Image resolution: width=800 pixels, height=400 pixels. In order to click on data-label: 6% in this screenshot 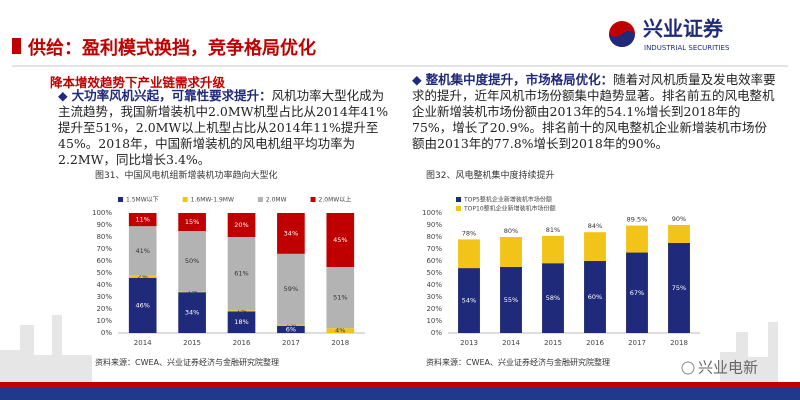, I will do `click(291, 329)`.